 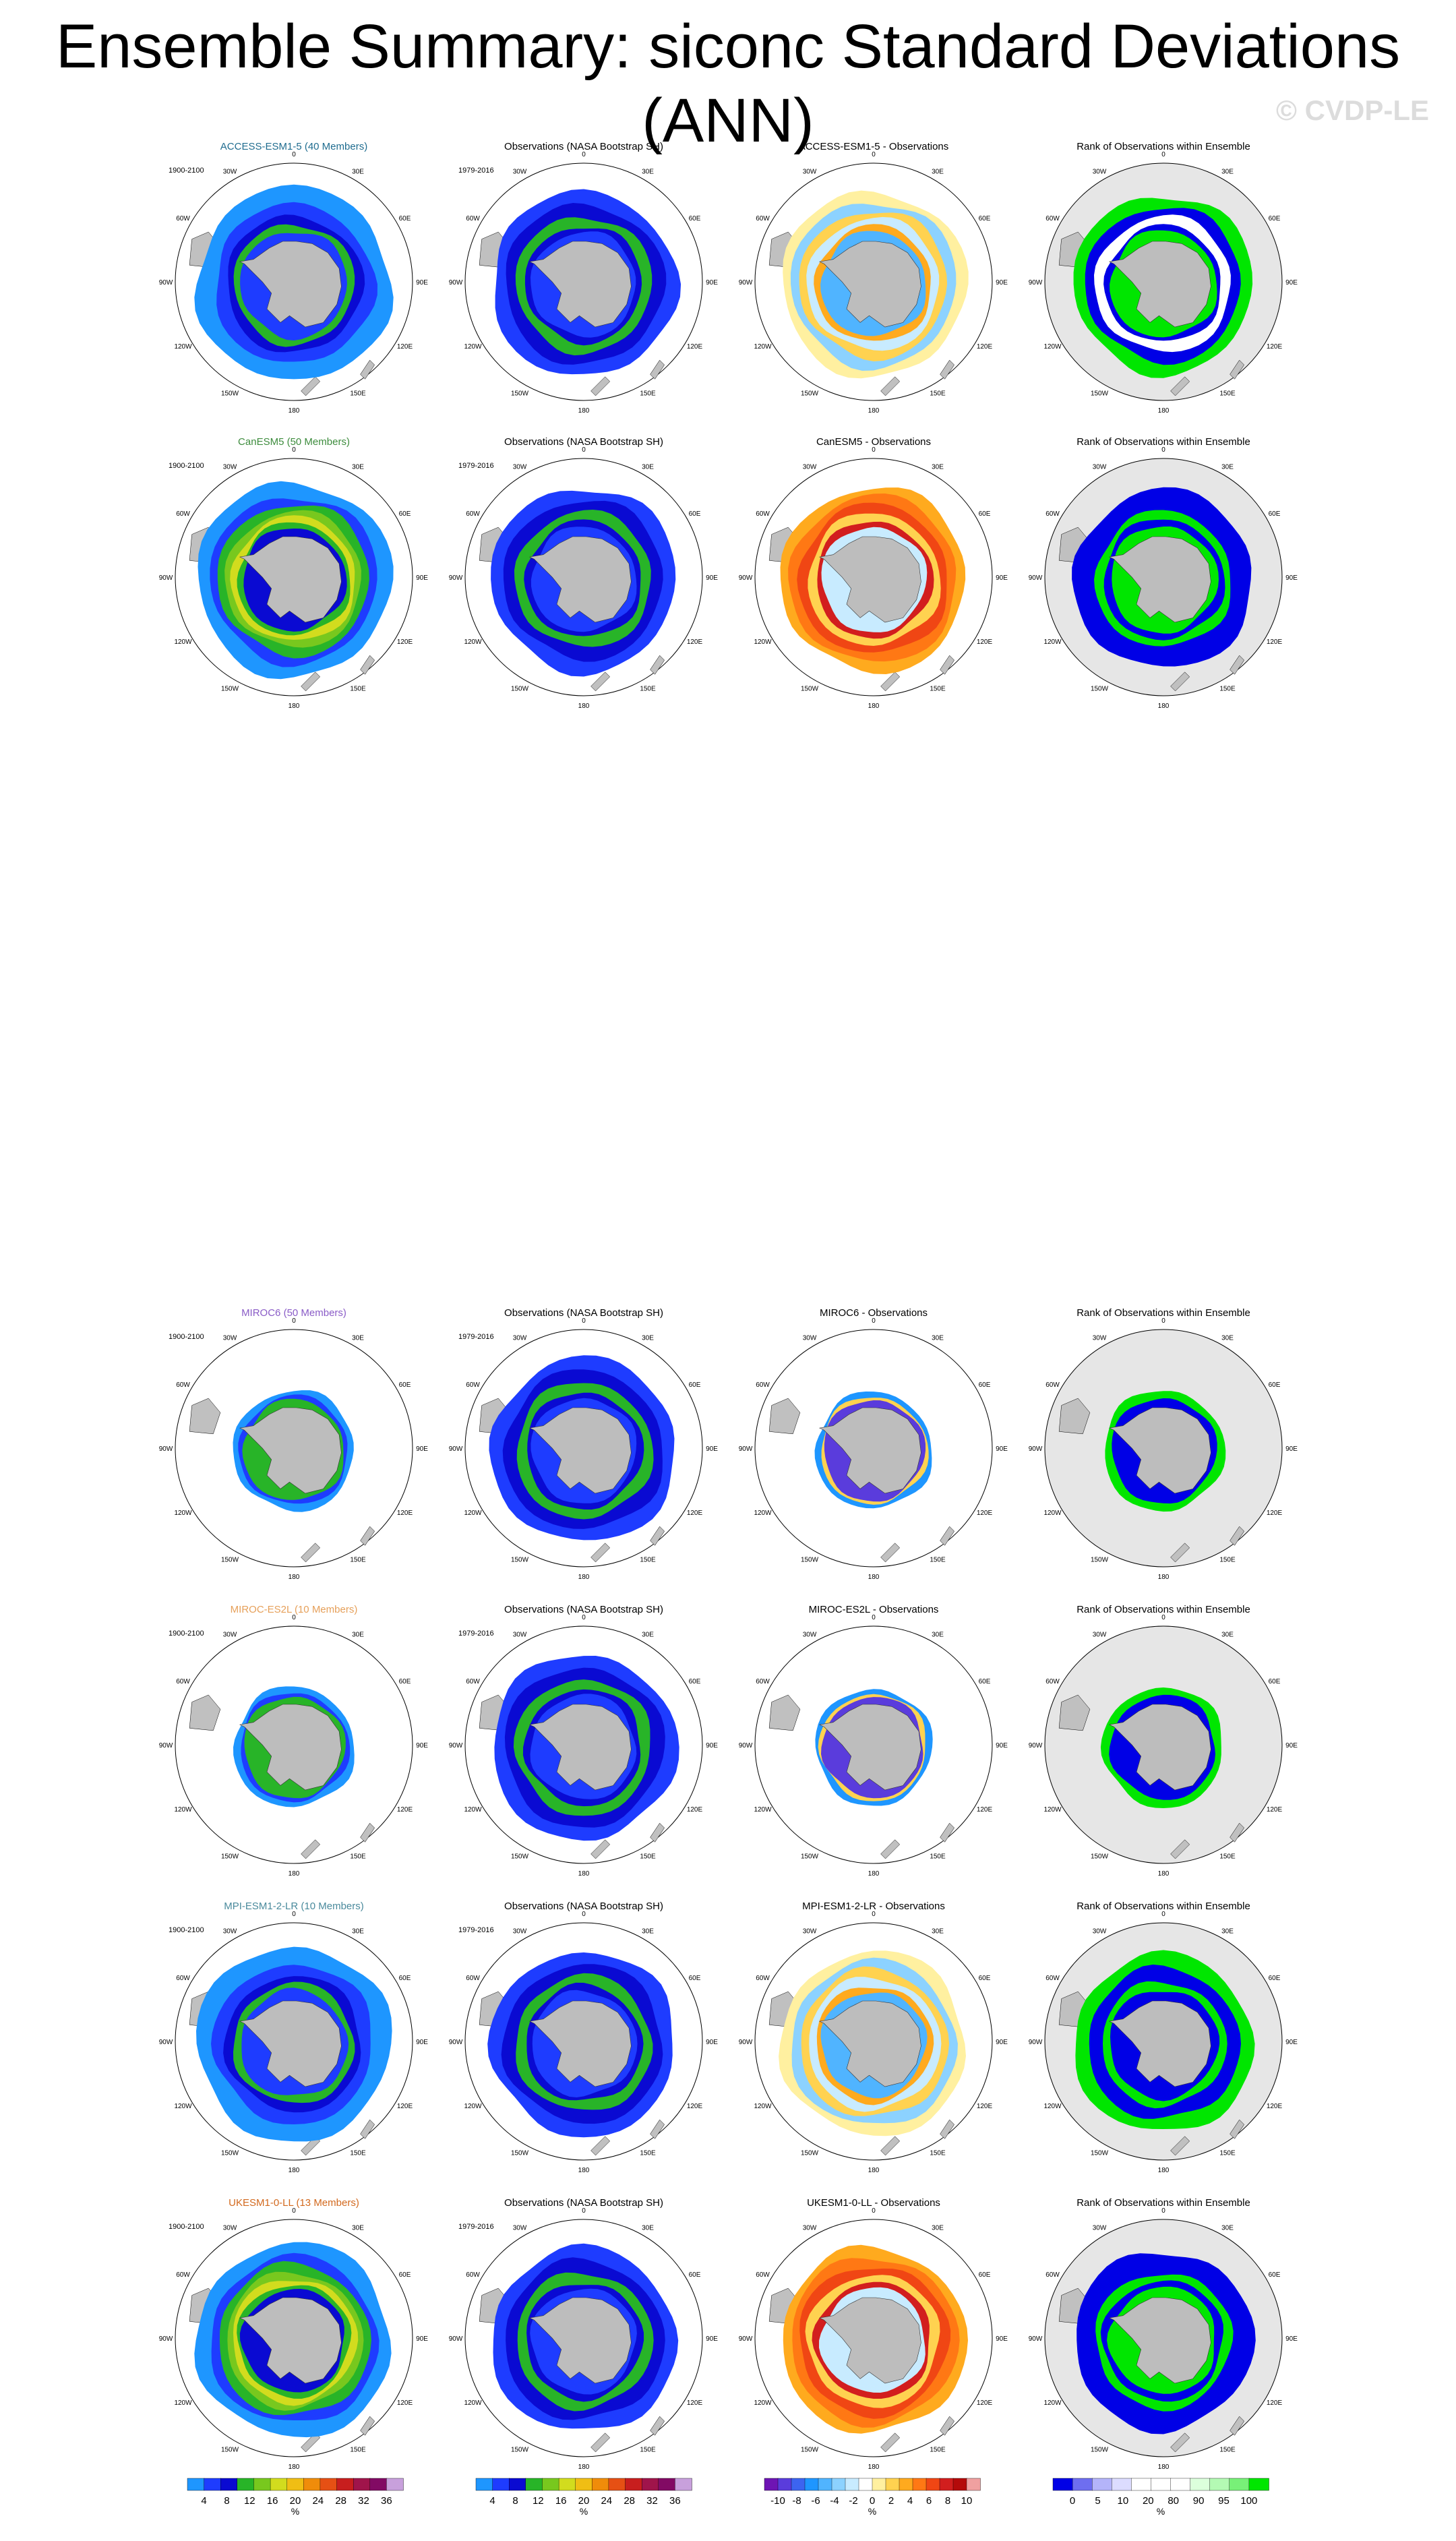 I want to click on colorbar-tick: 12, so click(x=249, y=2501).